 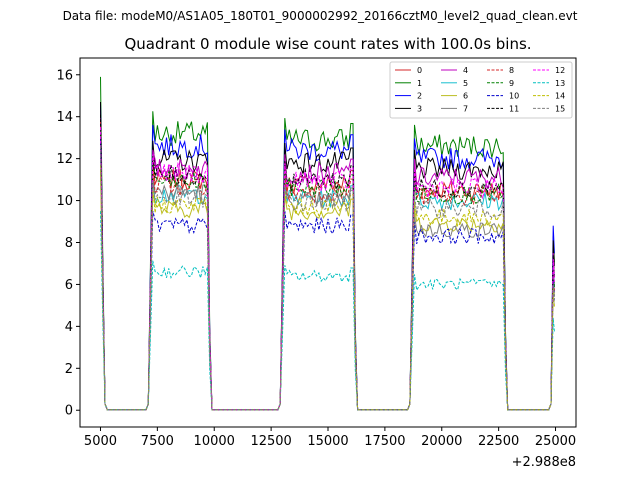 I want to click on legend-label: 6, so click(x=465, y=96).